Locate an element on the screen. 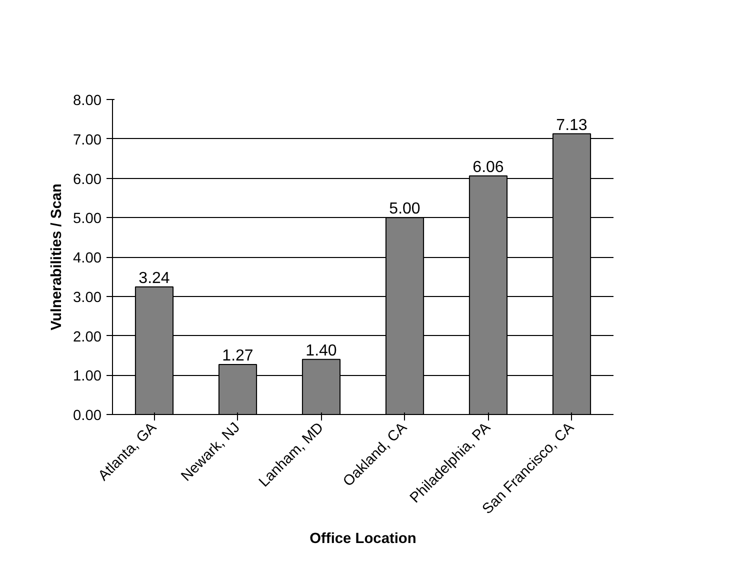  x-axis-title: Office Location is located at coordinates (363, 539).